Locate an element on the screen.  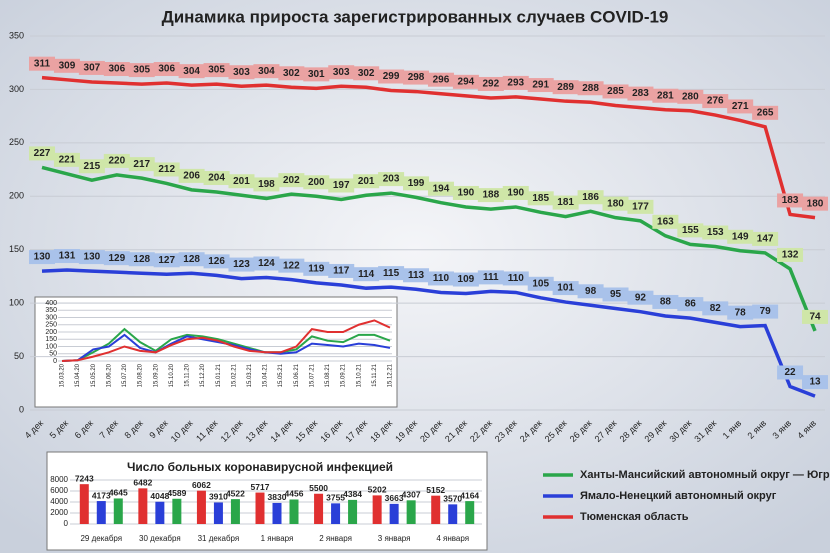
data-label: 265 is located at coordinates (765, 112).